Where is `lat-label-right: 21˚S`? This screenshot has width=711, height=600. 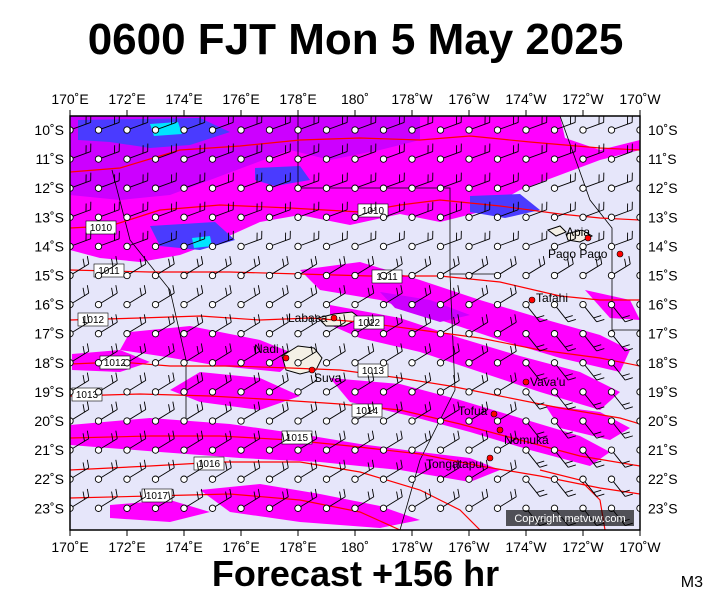
lat-label-right: 21˚S is located at coordinates (663, 450).